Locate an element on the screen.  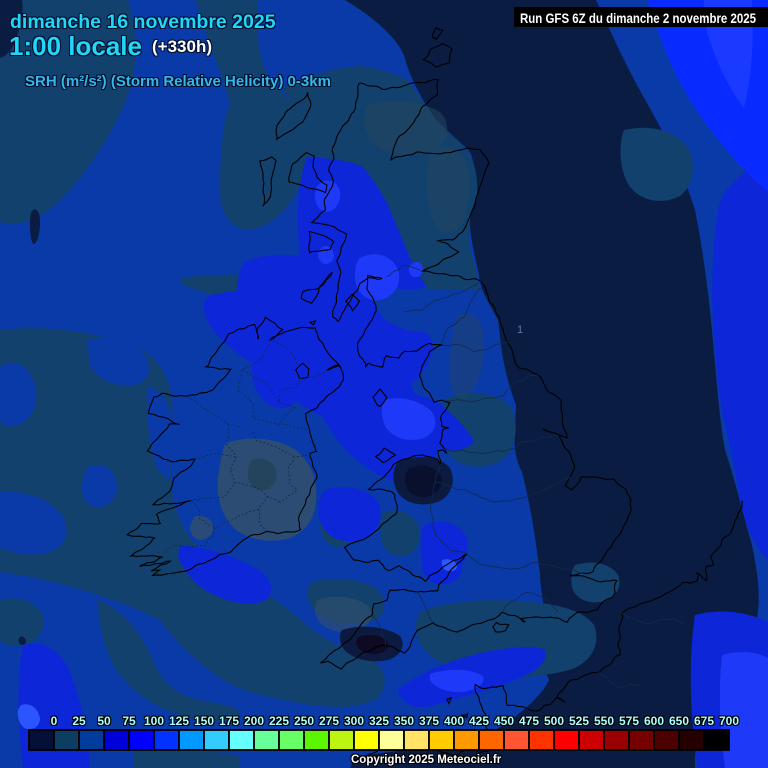
svg-text: 1 is located at coordinates (520, 330).